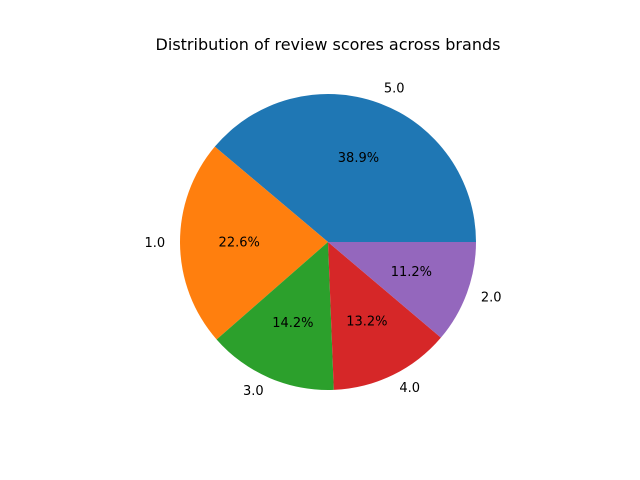 The width and height of the screenshot is (640, 480). What do you see at coordinates (409, 388) in the screenshot?
I see `slice-label: 4.0` at bounding box center [409, 388].